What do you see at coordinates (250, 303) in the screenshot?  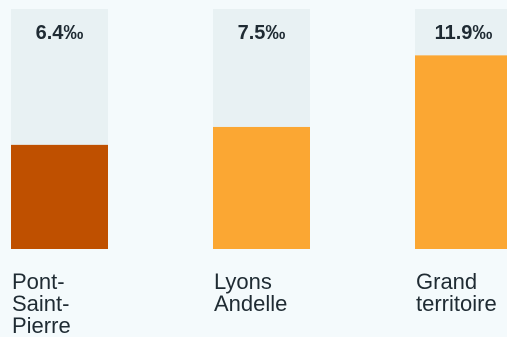 I see `bar-2-category-line: Andelle` at bounding box center [250, 303].